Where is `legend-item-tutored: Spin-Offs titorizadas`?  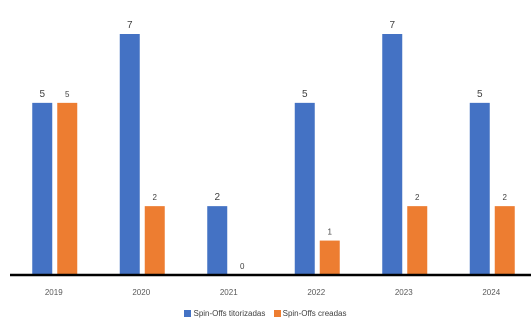
legend-item-tutored: Spin-Offs titorizadas is located at coordinates (224, 313).